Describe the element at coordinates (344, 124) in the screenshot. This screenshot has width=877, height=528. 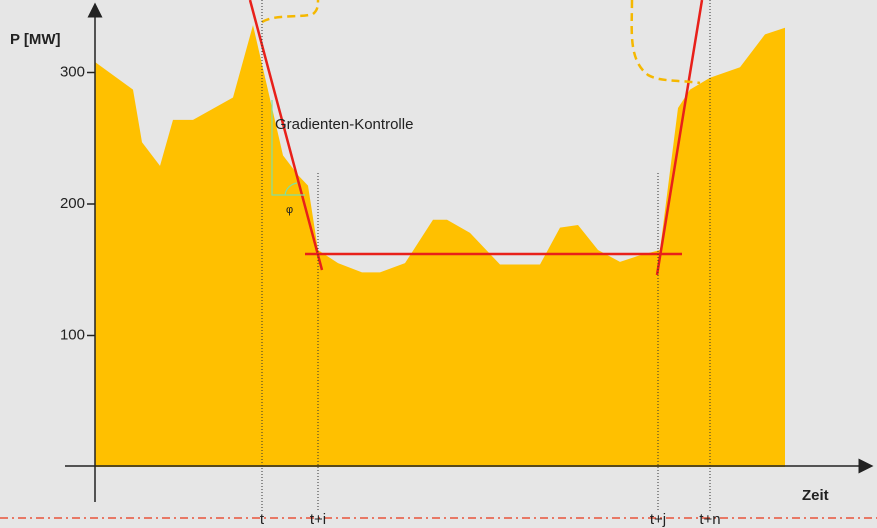
I see `annotation: Gradienten-Kontrolle` at that location.